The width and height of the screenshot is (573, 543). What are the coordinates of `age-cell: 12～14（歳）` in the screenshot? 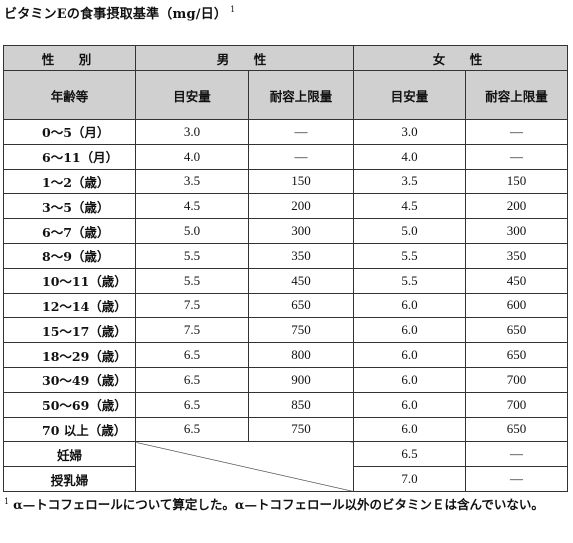 It's located at (69, 305).